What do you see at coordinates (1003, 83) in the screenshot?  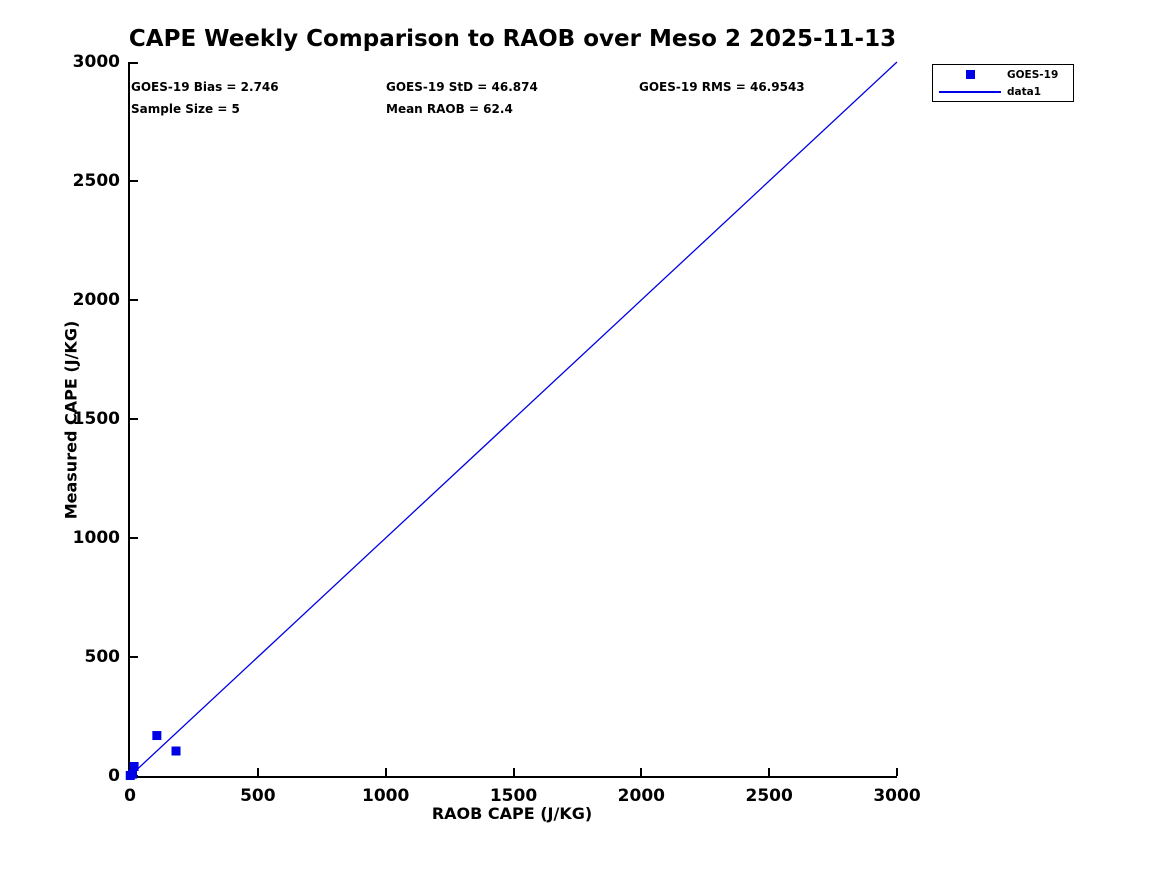 I see `legend: GOES-19 data1` at bounding box center [1003, 83].